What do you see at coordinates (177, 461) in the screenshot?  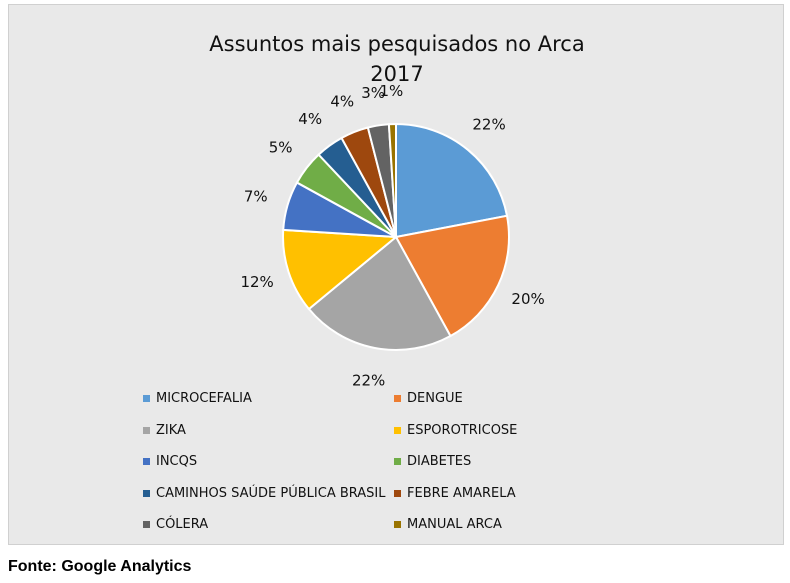 I see `legend-label-4: INCQS` at bounding box center [177, 461].